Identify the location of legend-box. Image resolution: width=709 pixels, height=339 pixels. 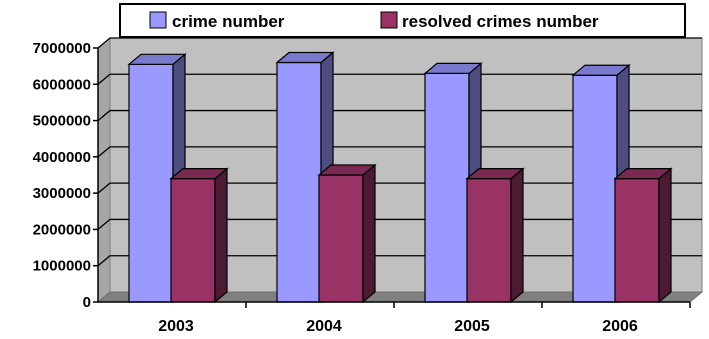
(402, 20).